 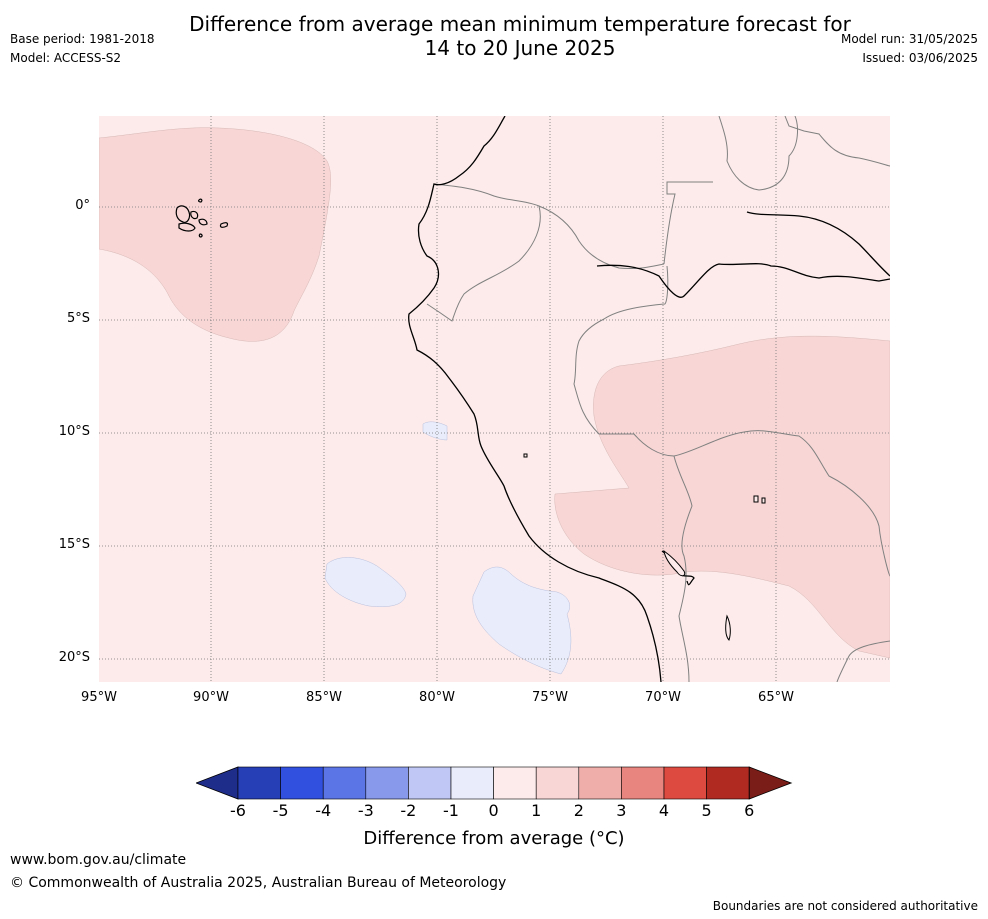 I want to click on longitude-label: 95°W, so click(x=99, y=697).